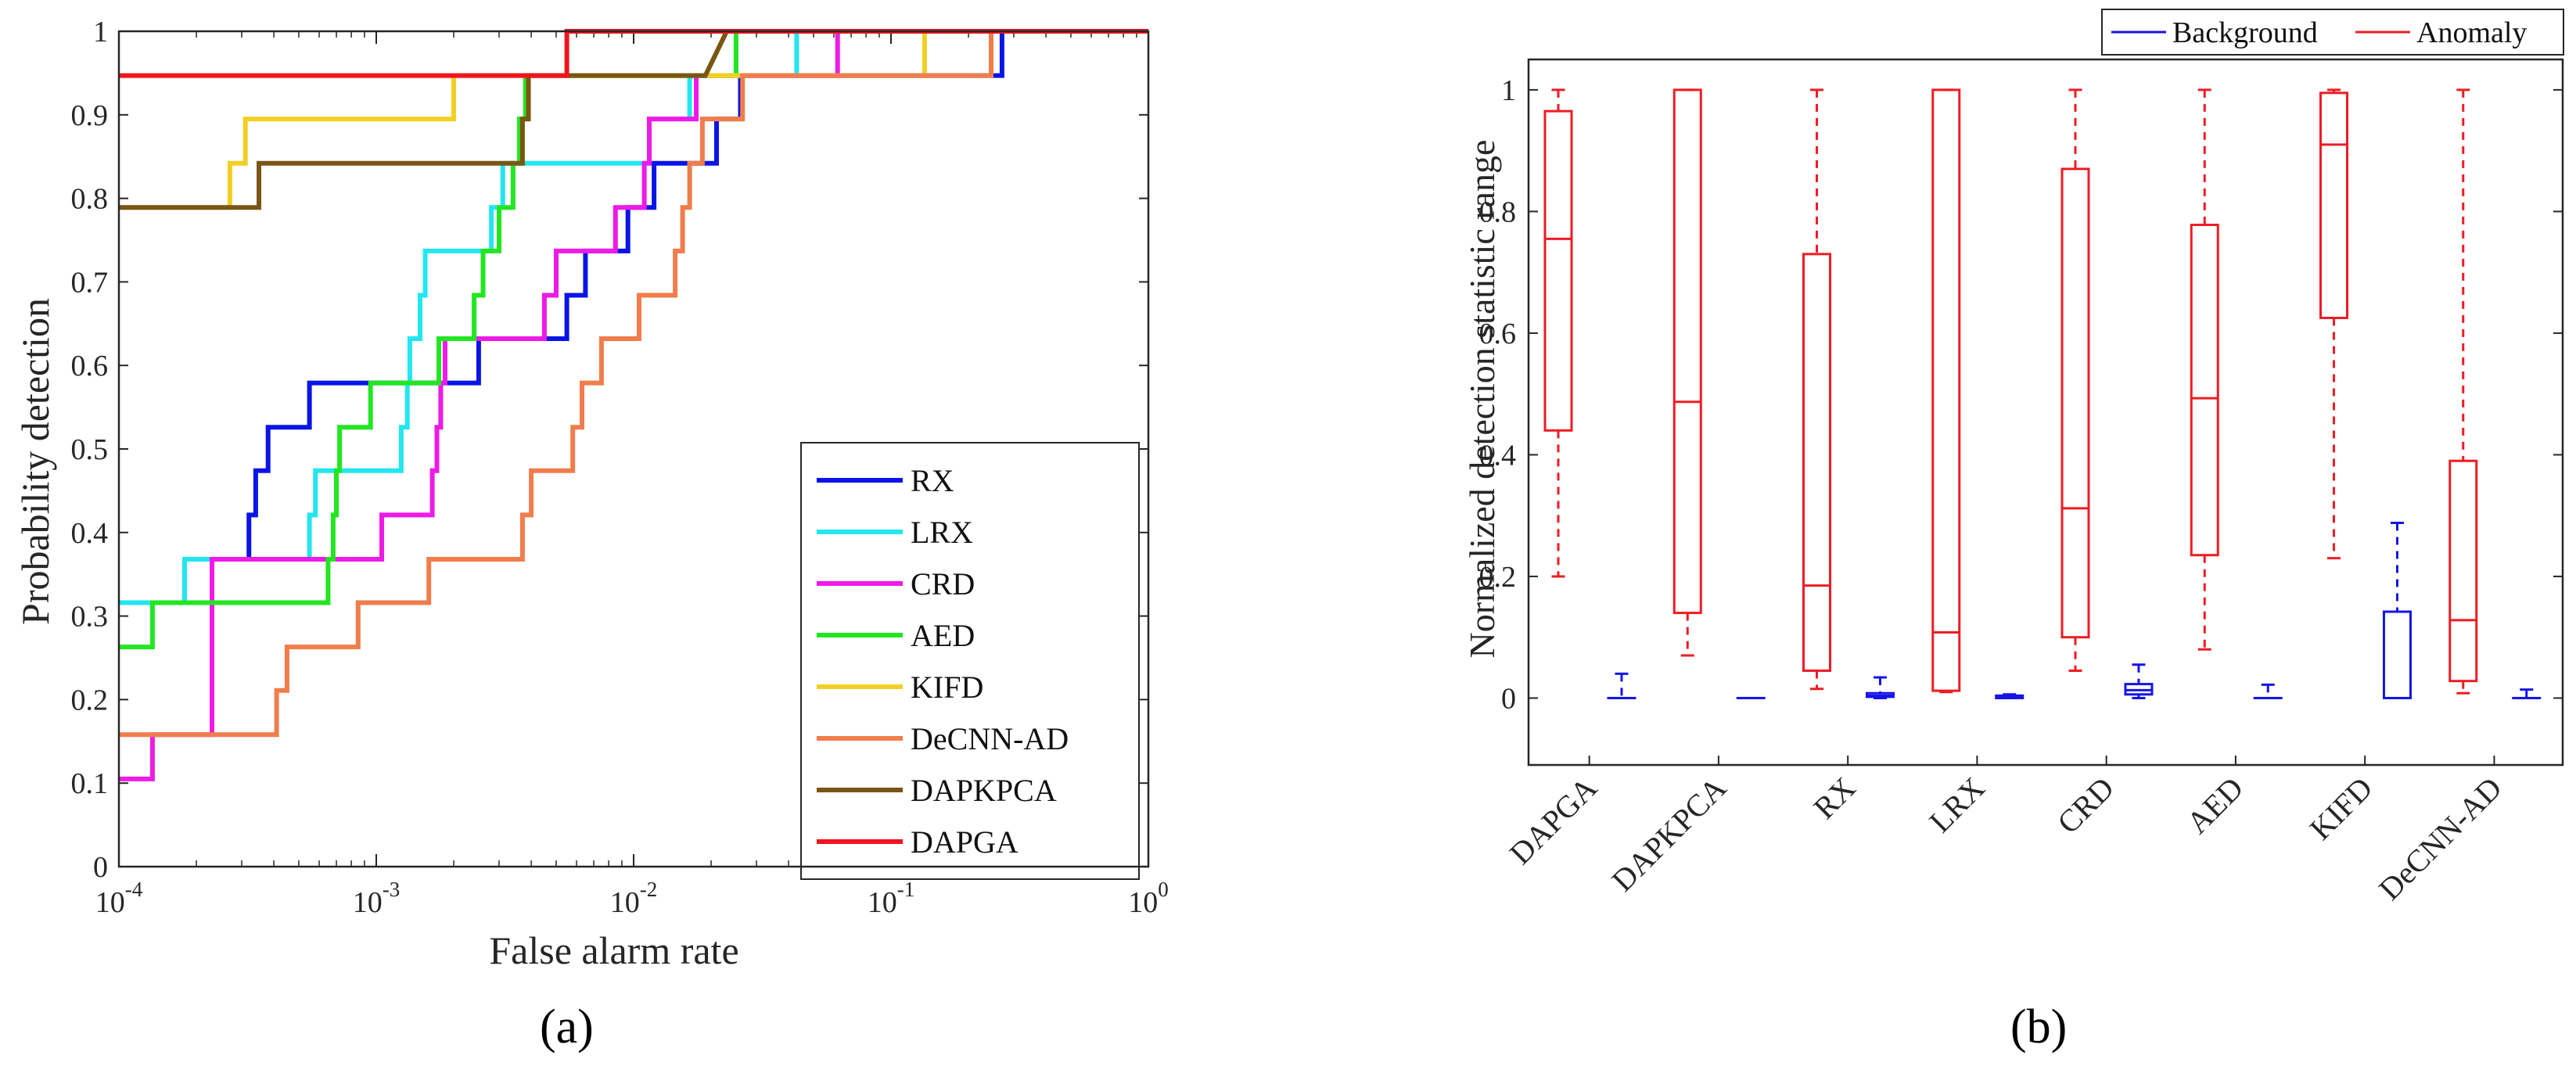  I want to click on y-tick-label: 0.5, so click(90, 450).